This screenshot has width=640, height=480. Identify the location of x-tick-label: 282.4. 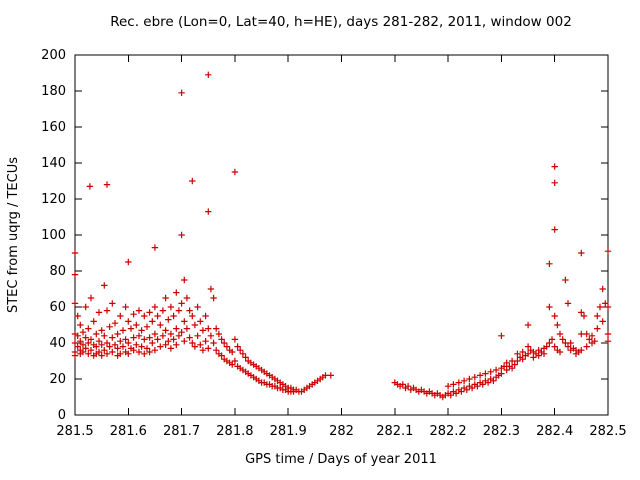
(554, 431).